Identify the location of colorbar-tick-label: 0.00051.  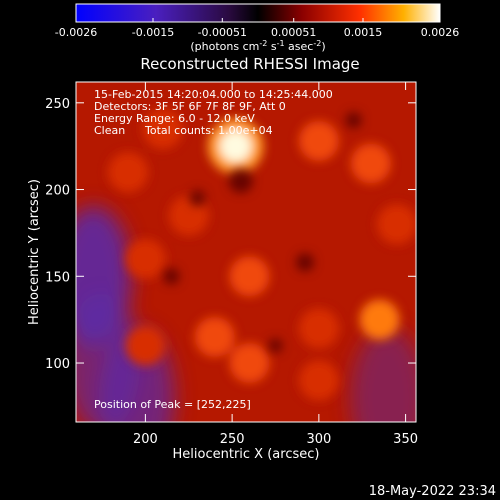
(294, 32).